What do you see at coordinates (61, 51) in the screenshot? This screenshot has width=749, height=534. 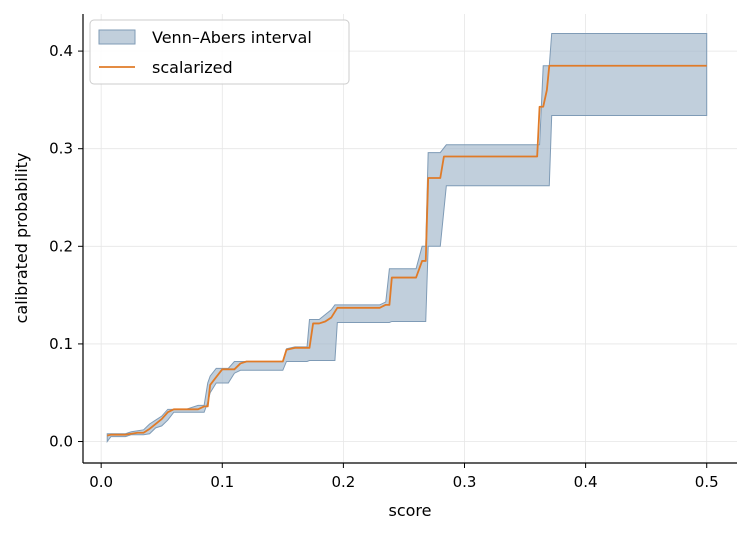 I see `y-tick-label: 0.4` at bounding box center [61, 51].